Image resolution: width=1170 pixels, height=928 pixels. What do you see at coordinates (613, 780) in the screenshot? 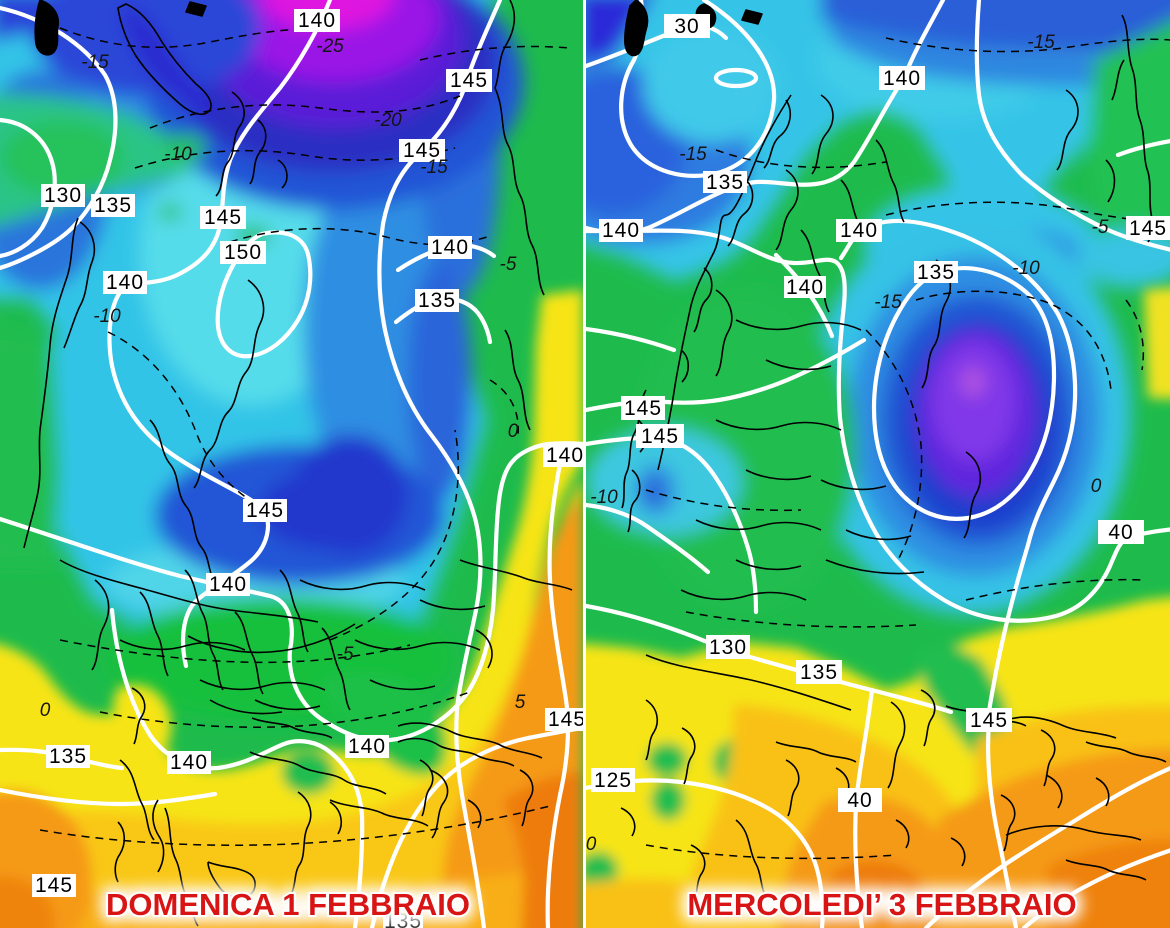
I see `svg-text: 125` at bounding box center [613, 780].